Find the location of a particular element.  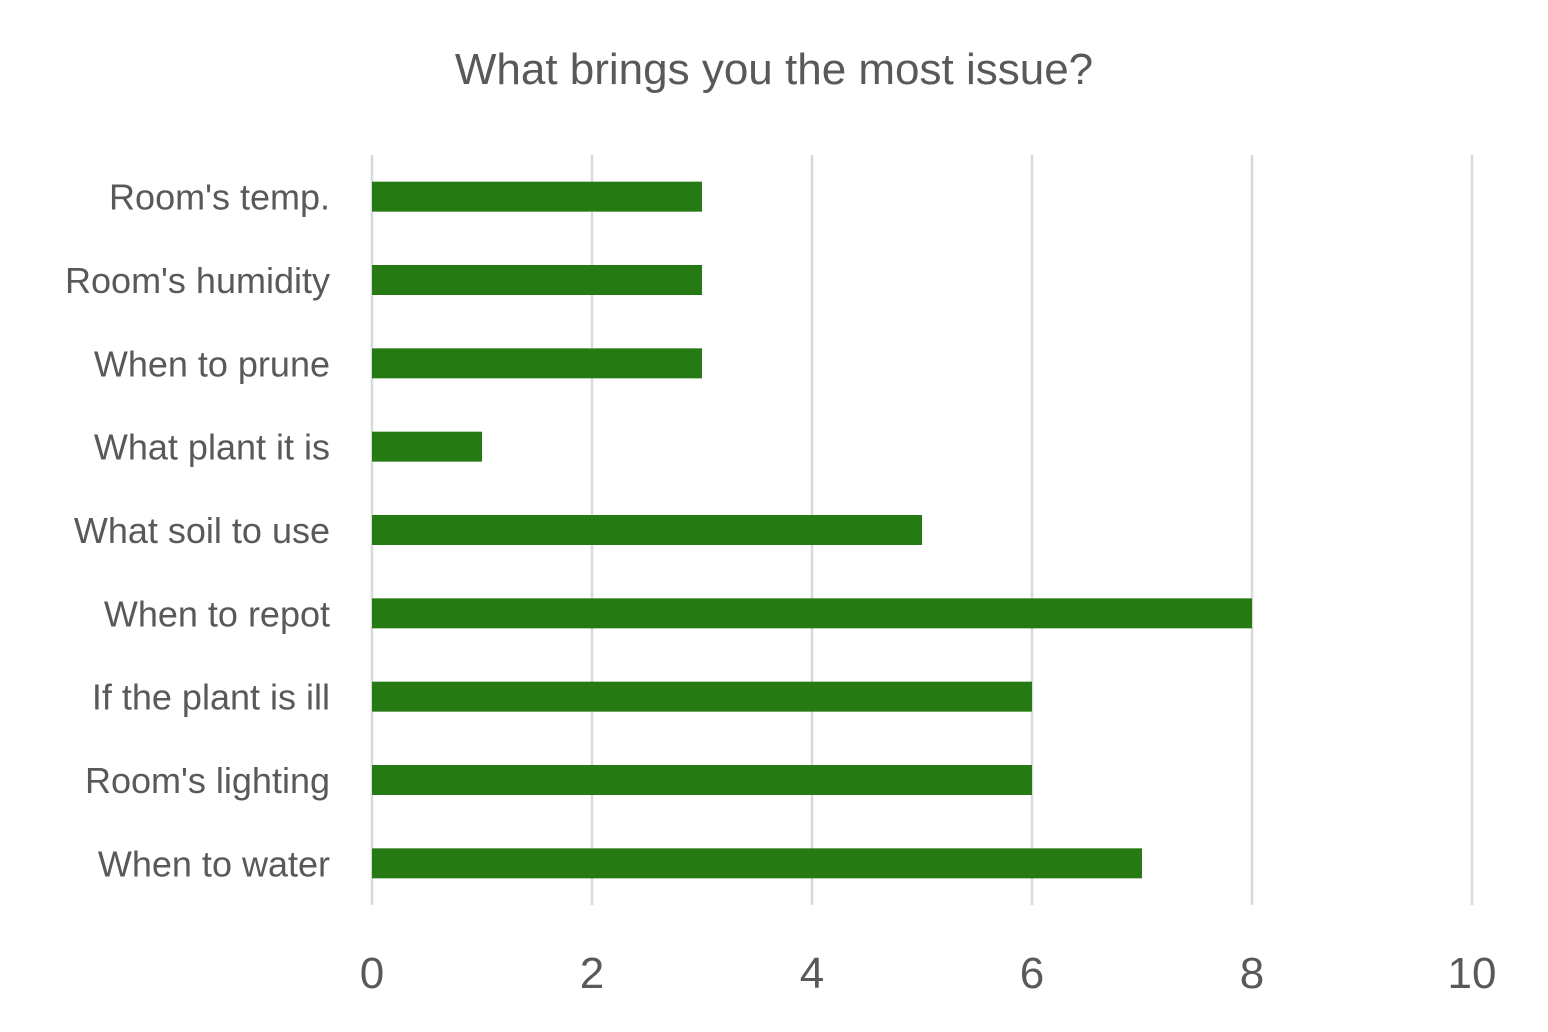

chart-title: What brings you the most issue? is located at coordinates (774, 69).